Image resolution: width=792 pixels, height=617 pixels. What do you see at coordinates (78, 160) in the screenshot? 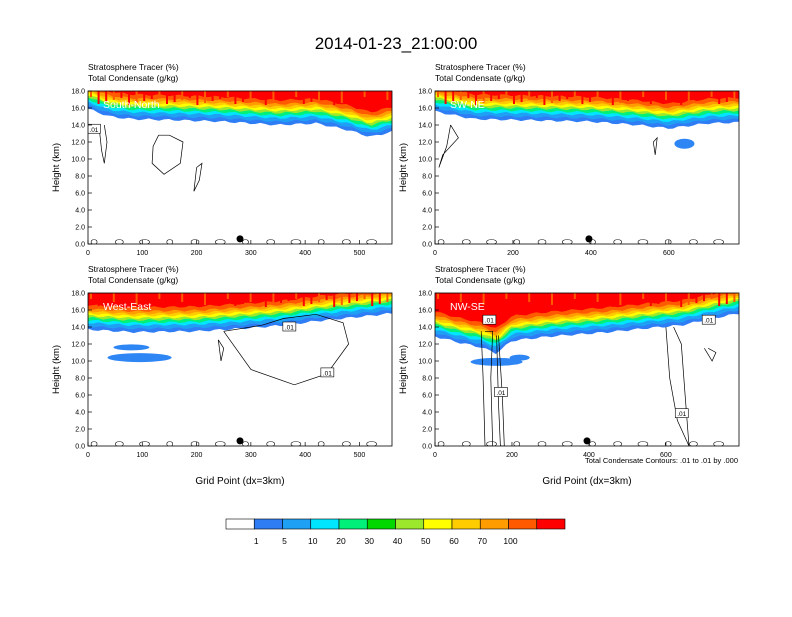
I see `y-tick-label: 10.0` at bounding box center [78, 160].